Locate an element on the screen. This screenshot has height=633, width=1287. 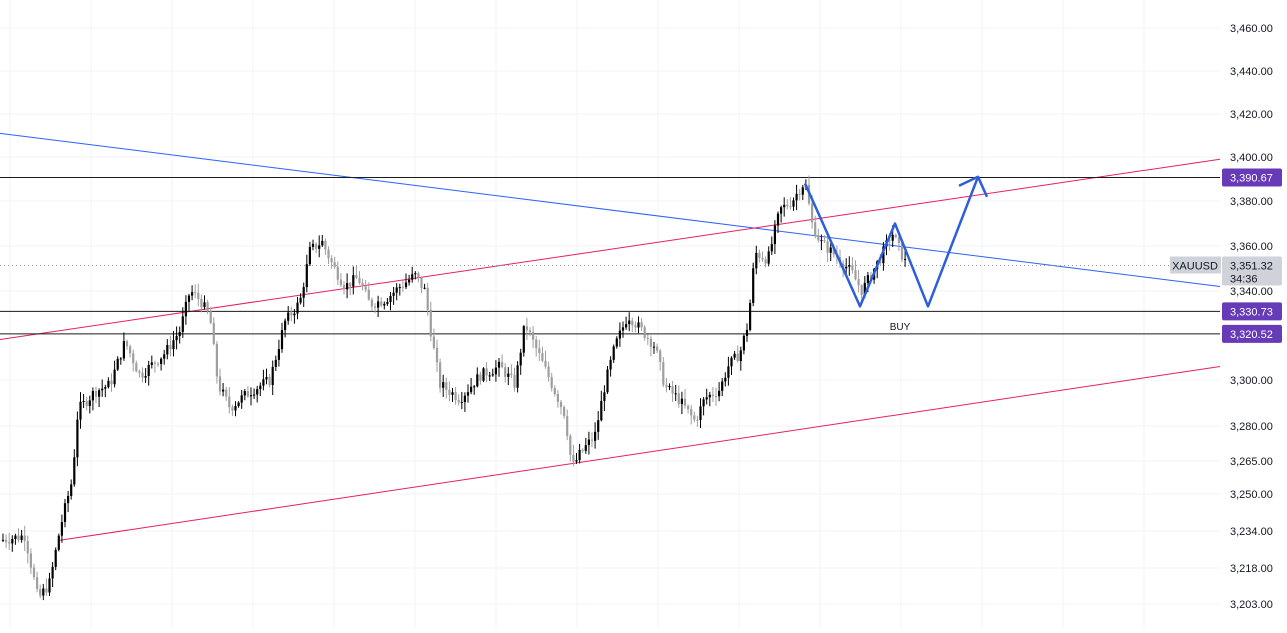
w-pattern-projection is located at coordinates (891, 242).